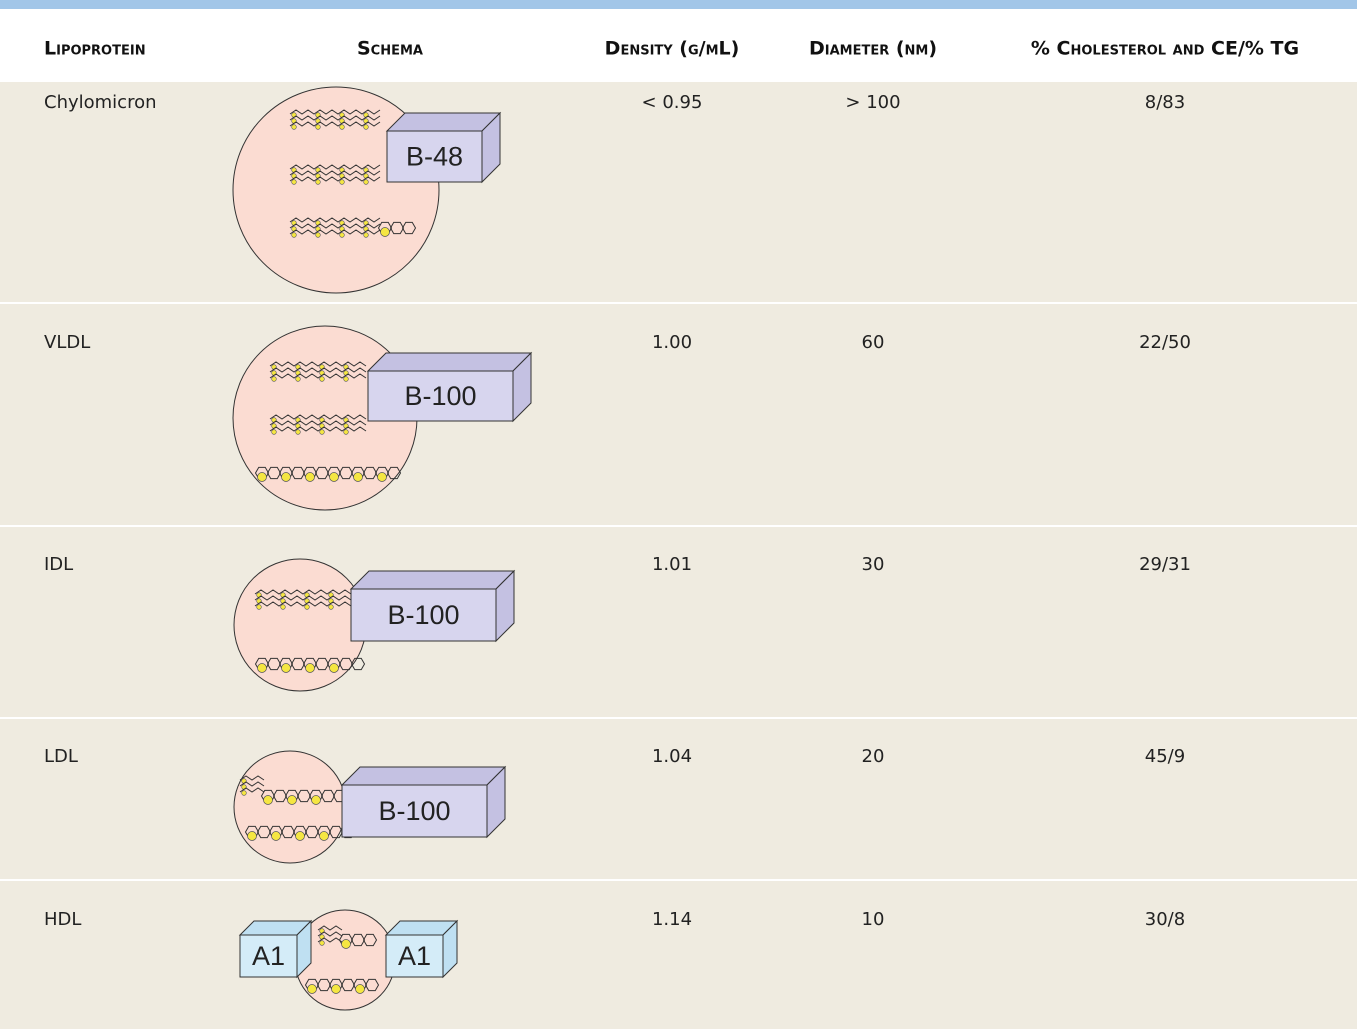 The image size is (1357, 1029). Describe the element at coordinates (873, 564) in the screenshot. I see `diameter: 30` at that location.